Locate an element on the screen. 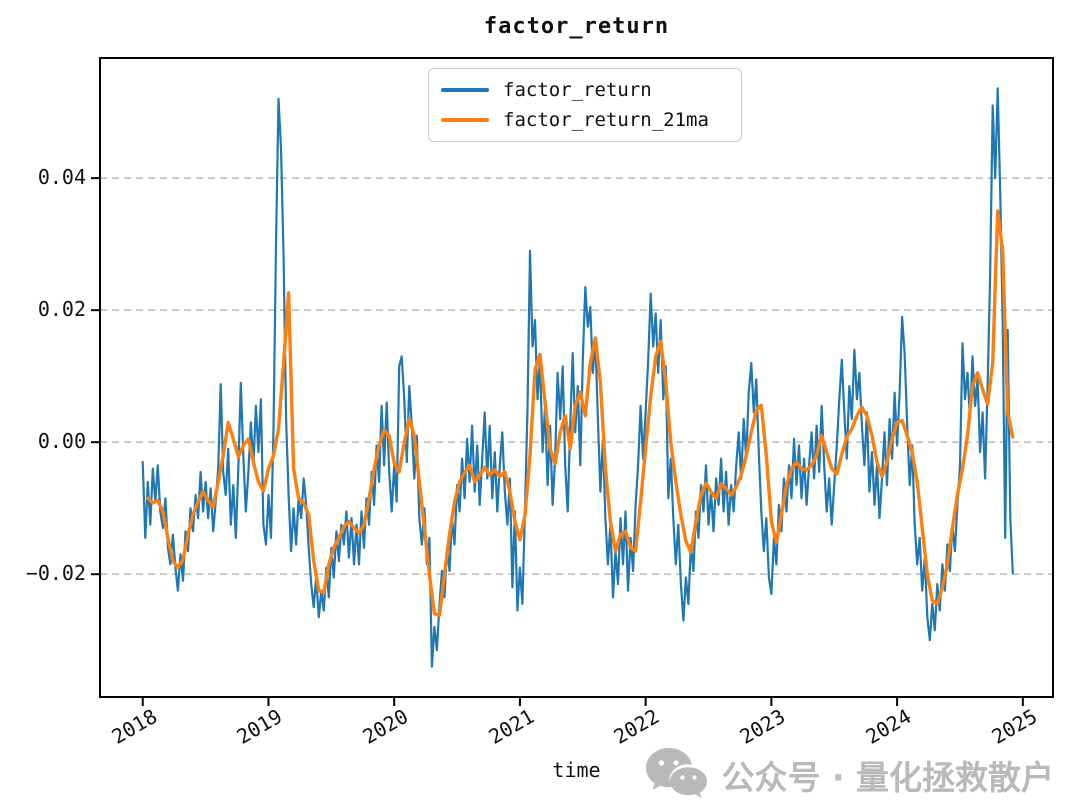 The image size is (1080, 810). legend-line-blue is located at coordinates (465, 90).